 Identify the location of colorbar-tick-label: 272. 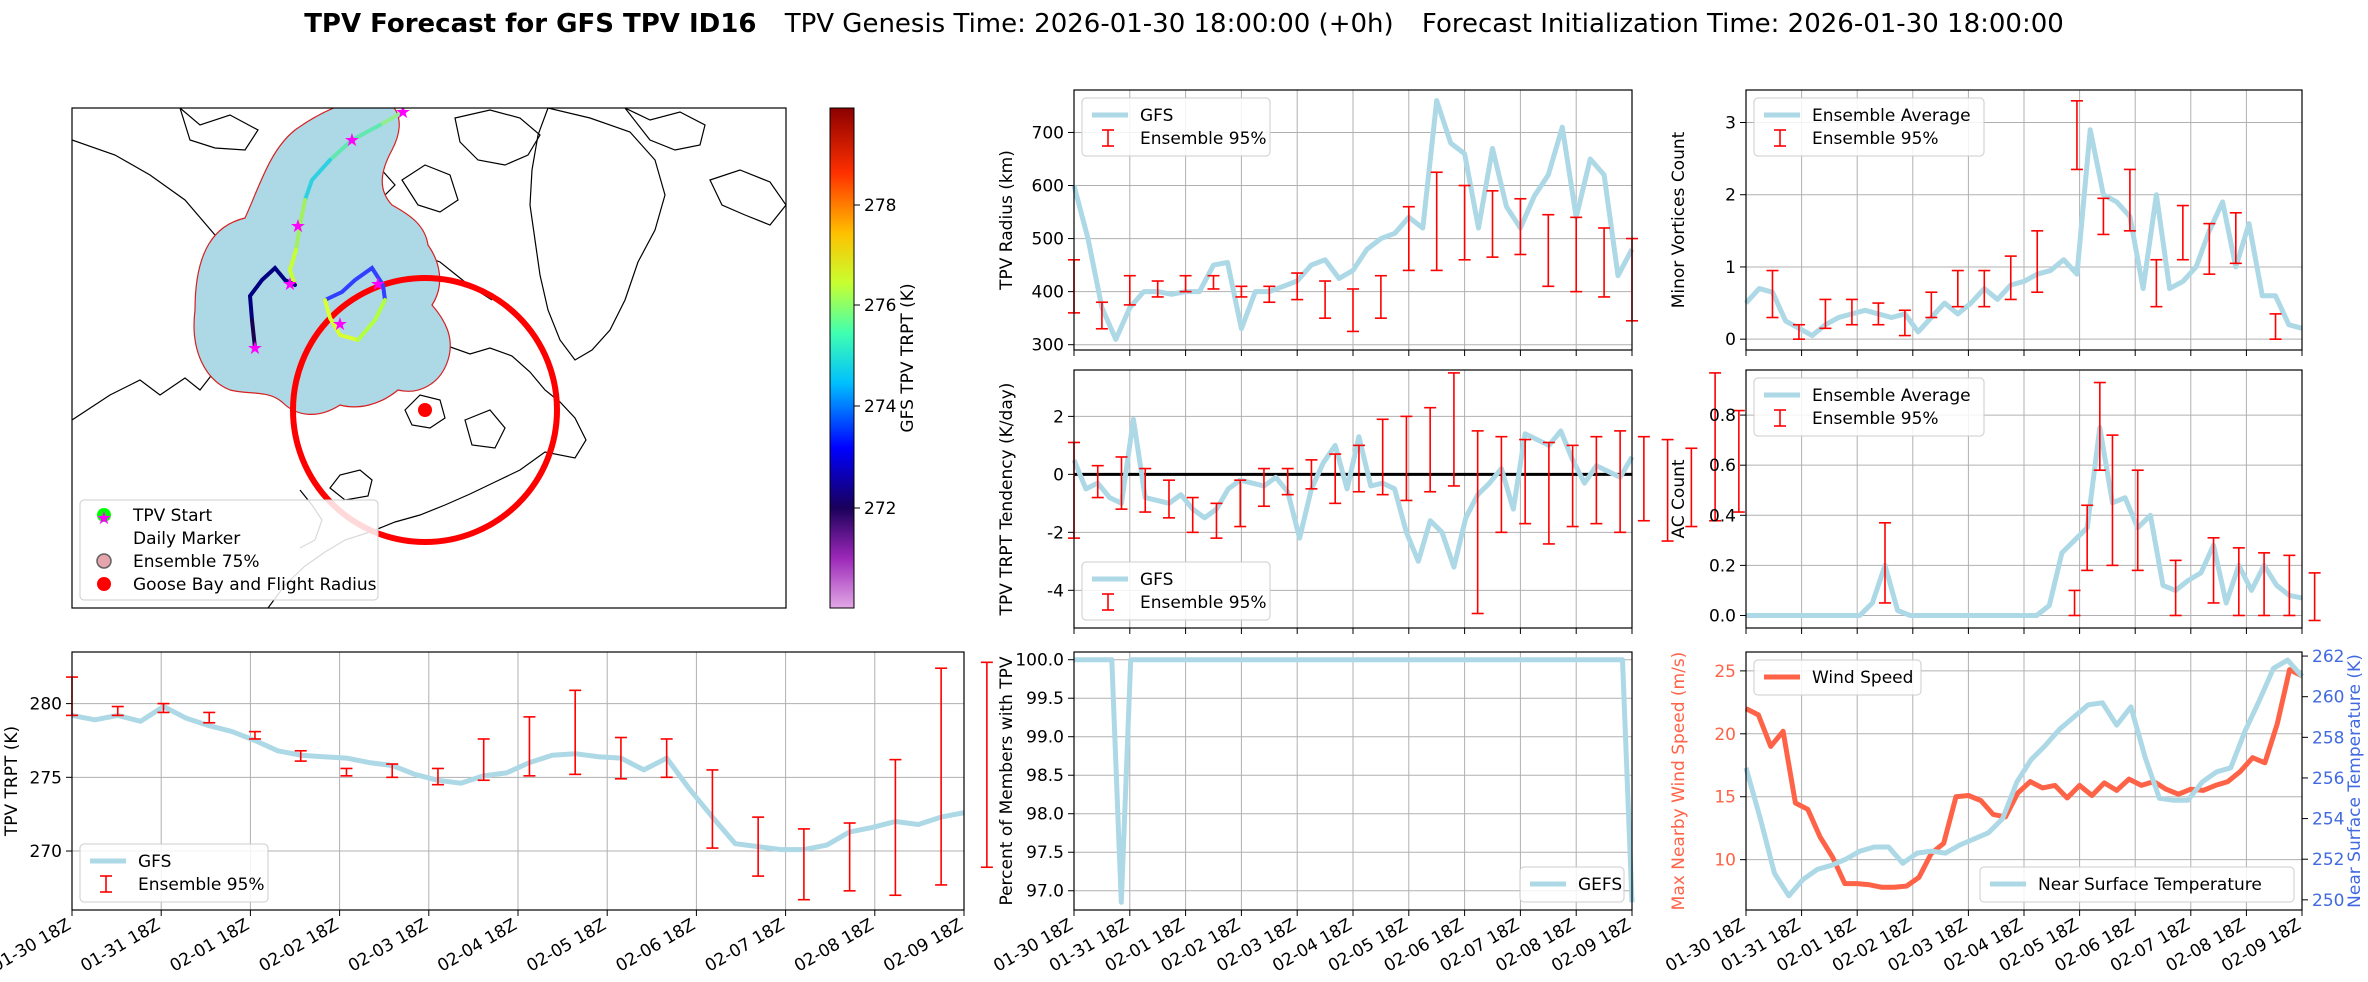
(880, 509).